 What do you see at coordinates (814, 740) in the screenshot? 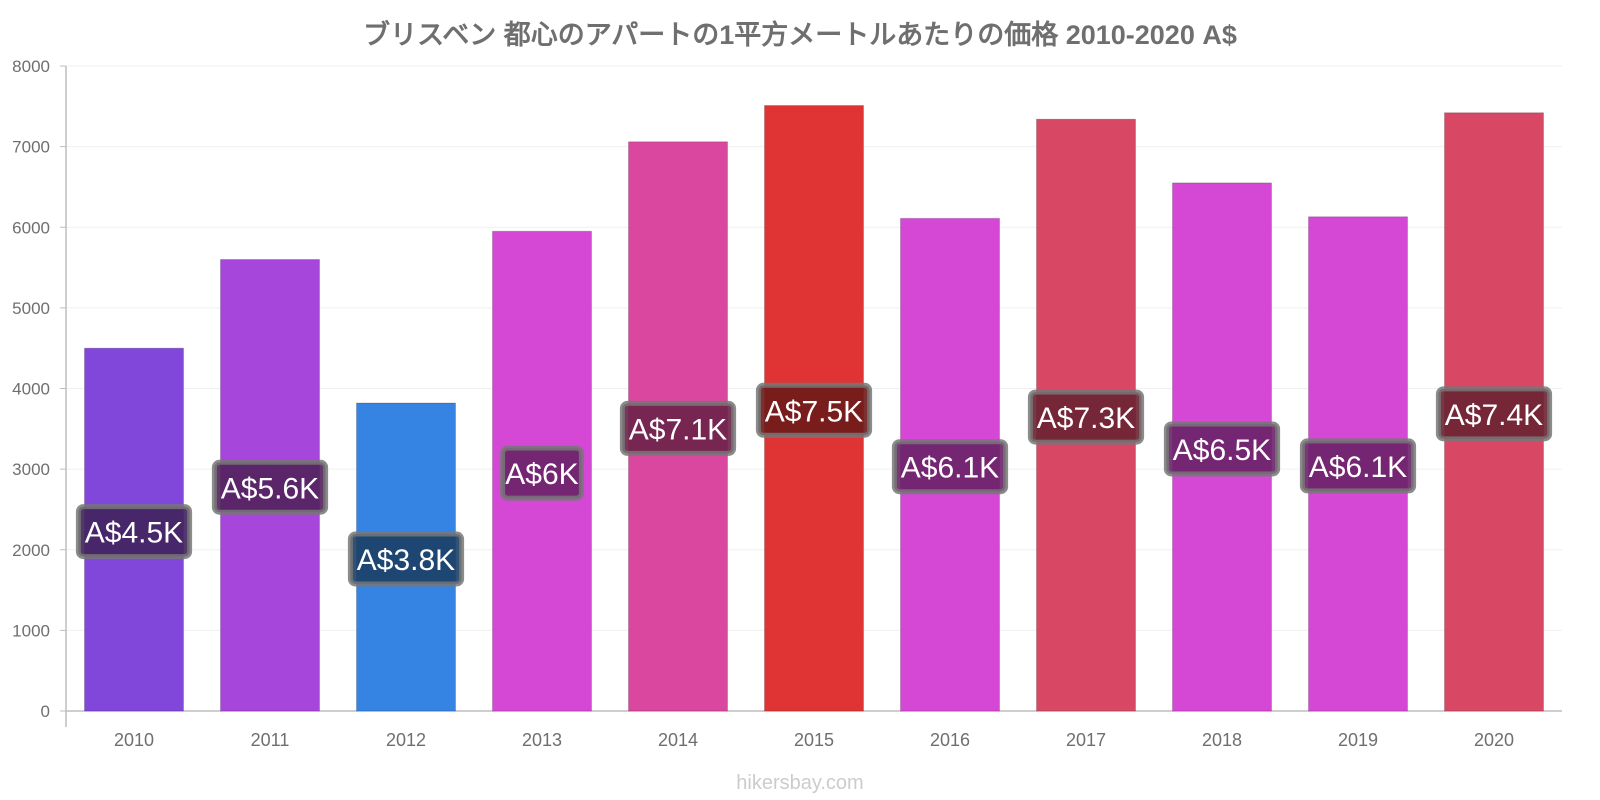
I see `x-tick-label: 2015` at bounding box center [814, 740].